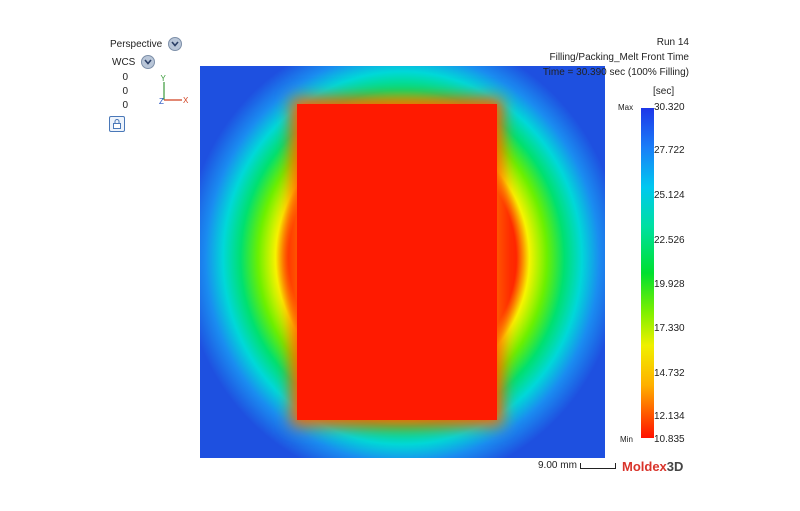 This screenshot has width=800, height=511. What do you see at coordinates (669, 416) in the screenshot?
I see `legend-tick-label: 12.134` at bounding box center [669, 416].